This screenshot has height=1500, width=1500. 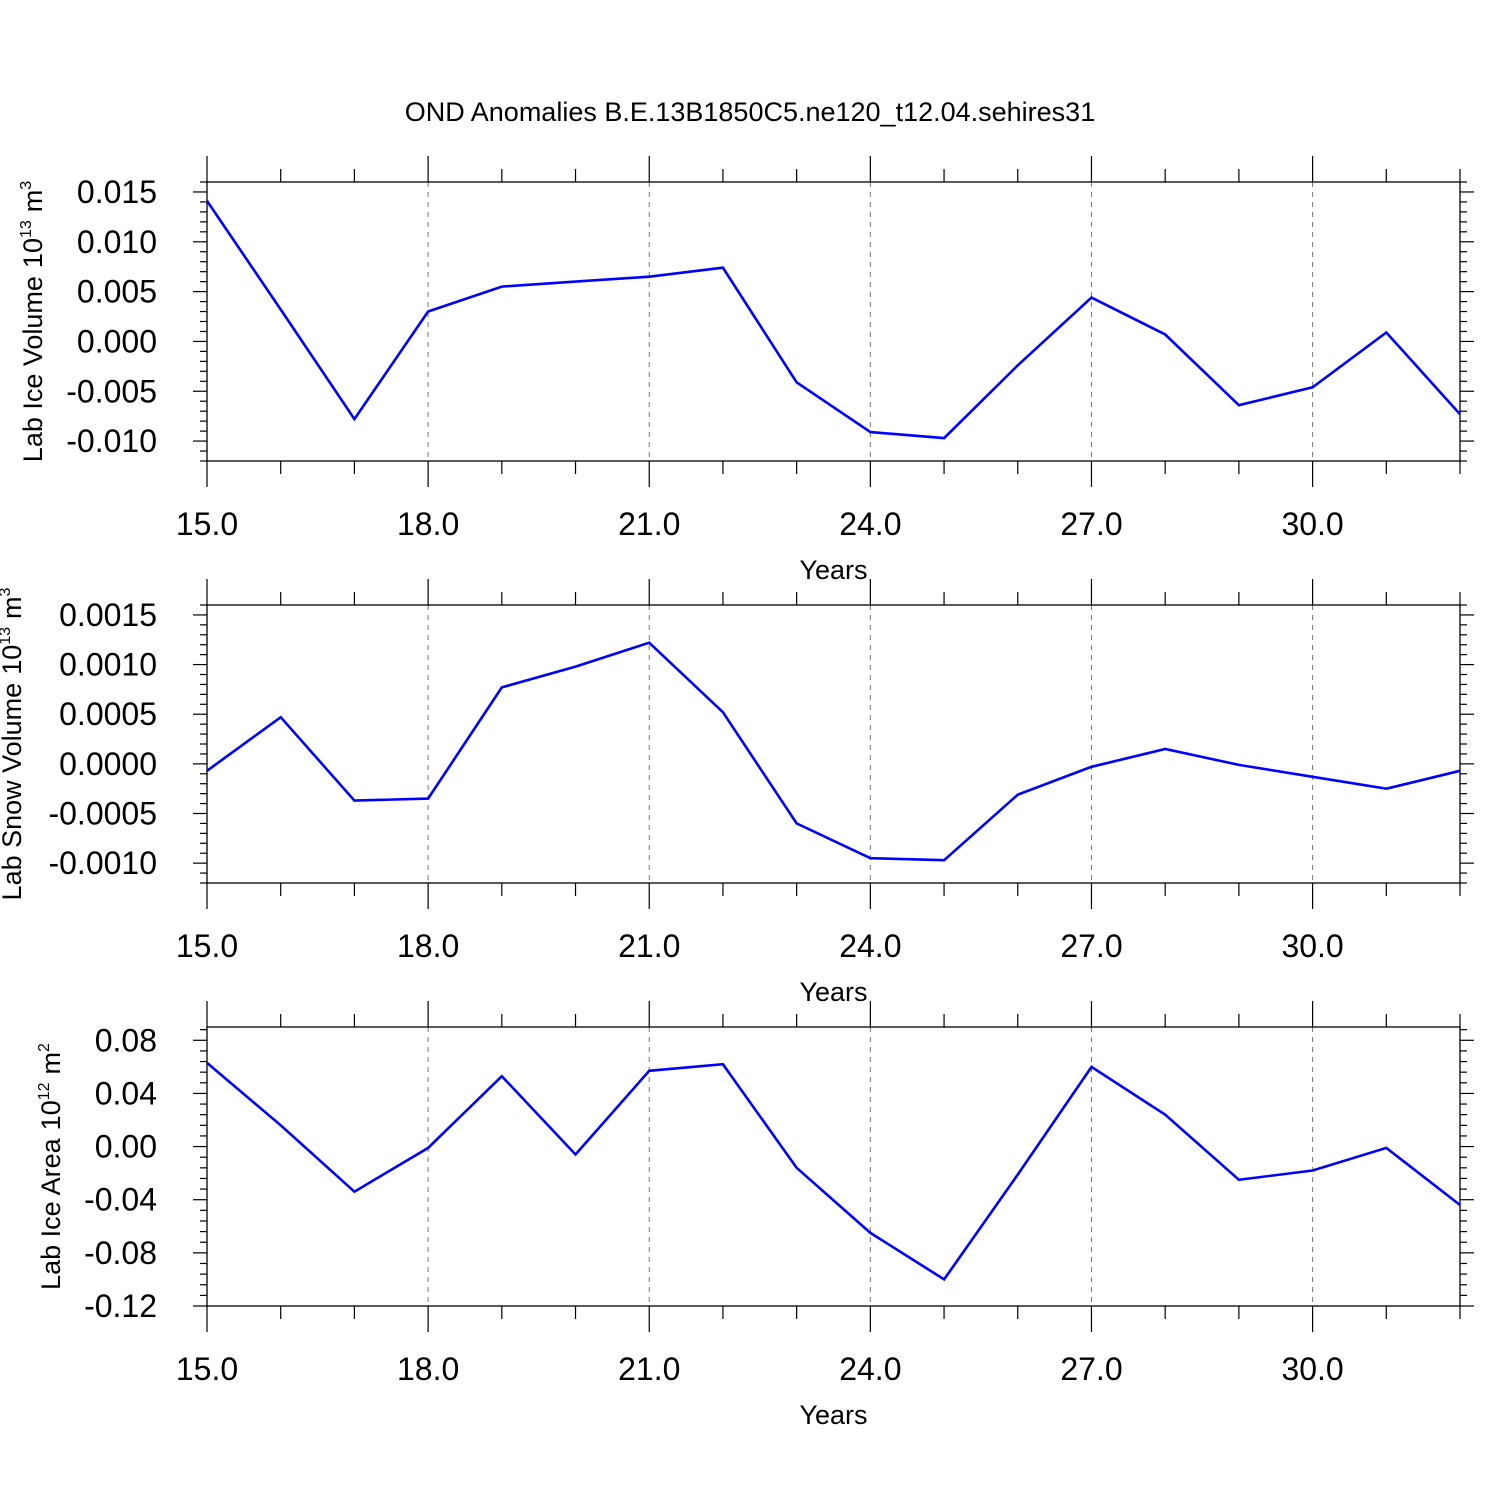 What do you see at coordinates (44, 1047) in the screenshot?
I see `y-axis-label-unit-exponent: 2` at bounding box center [44, 1047].